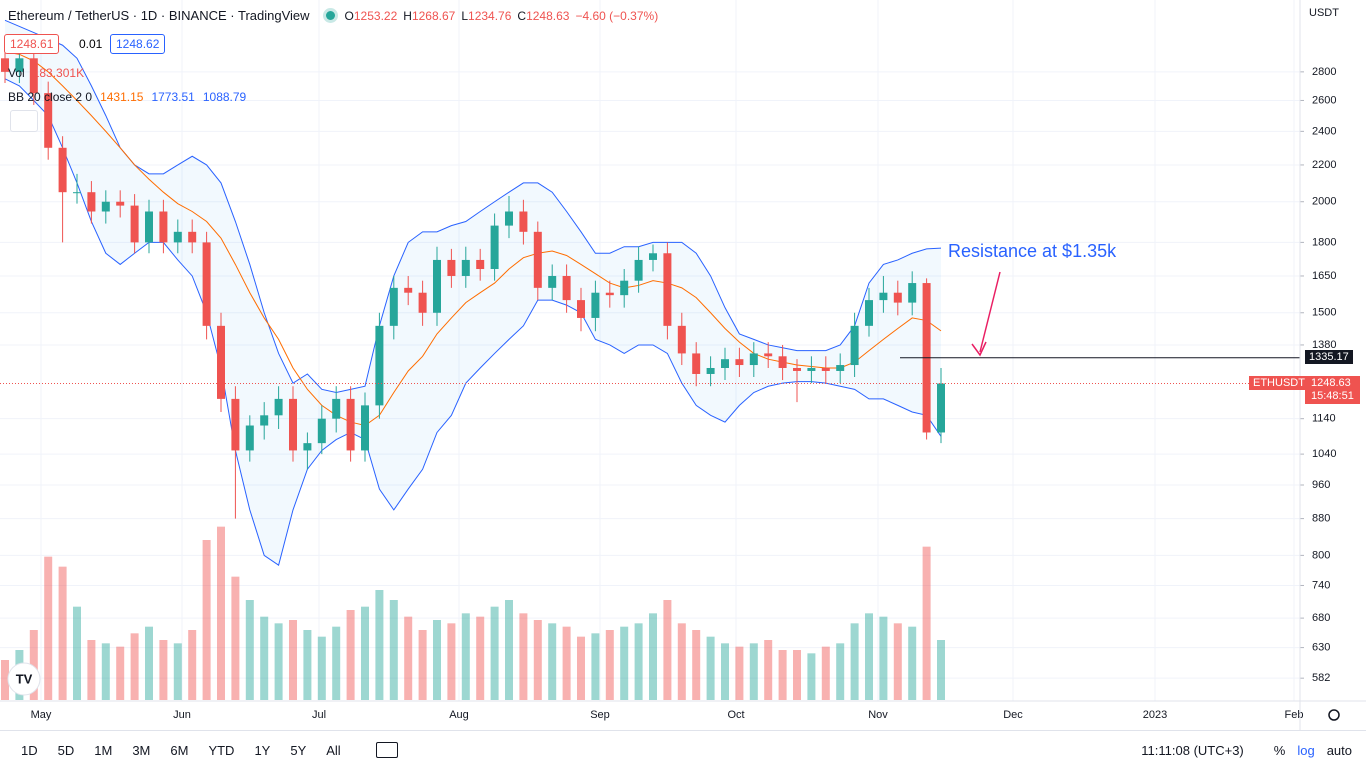 This screenshot has height=769, width=1366. What do you see at coordinates (407, 15) in the screenshot?
I see `ohlc-key: H` at bounding box center [407, 15].